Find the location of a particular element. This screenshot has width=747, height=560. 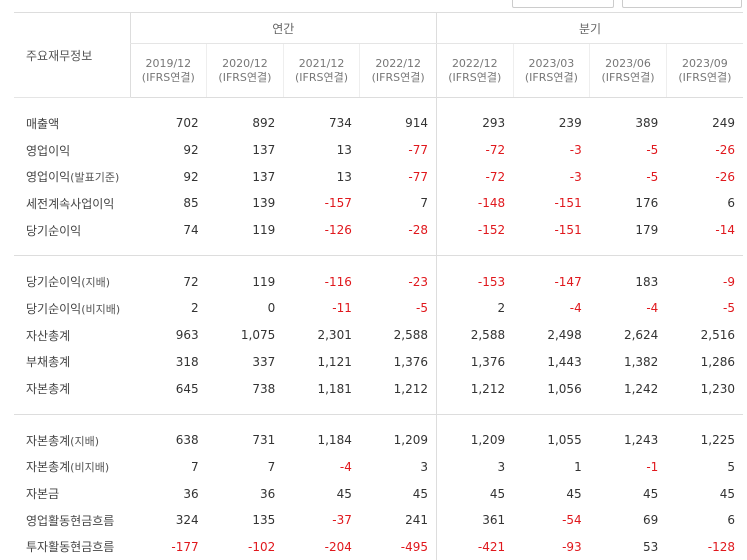

table-cell: -93 is located at coordinates (572, 546).